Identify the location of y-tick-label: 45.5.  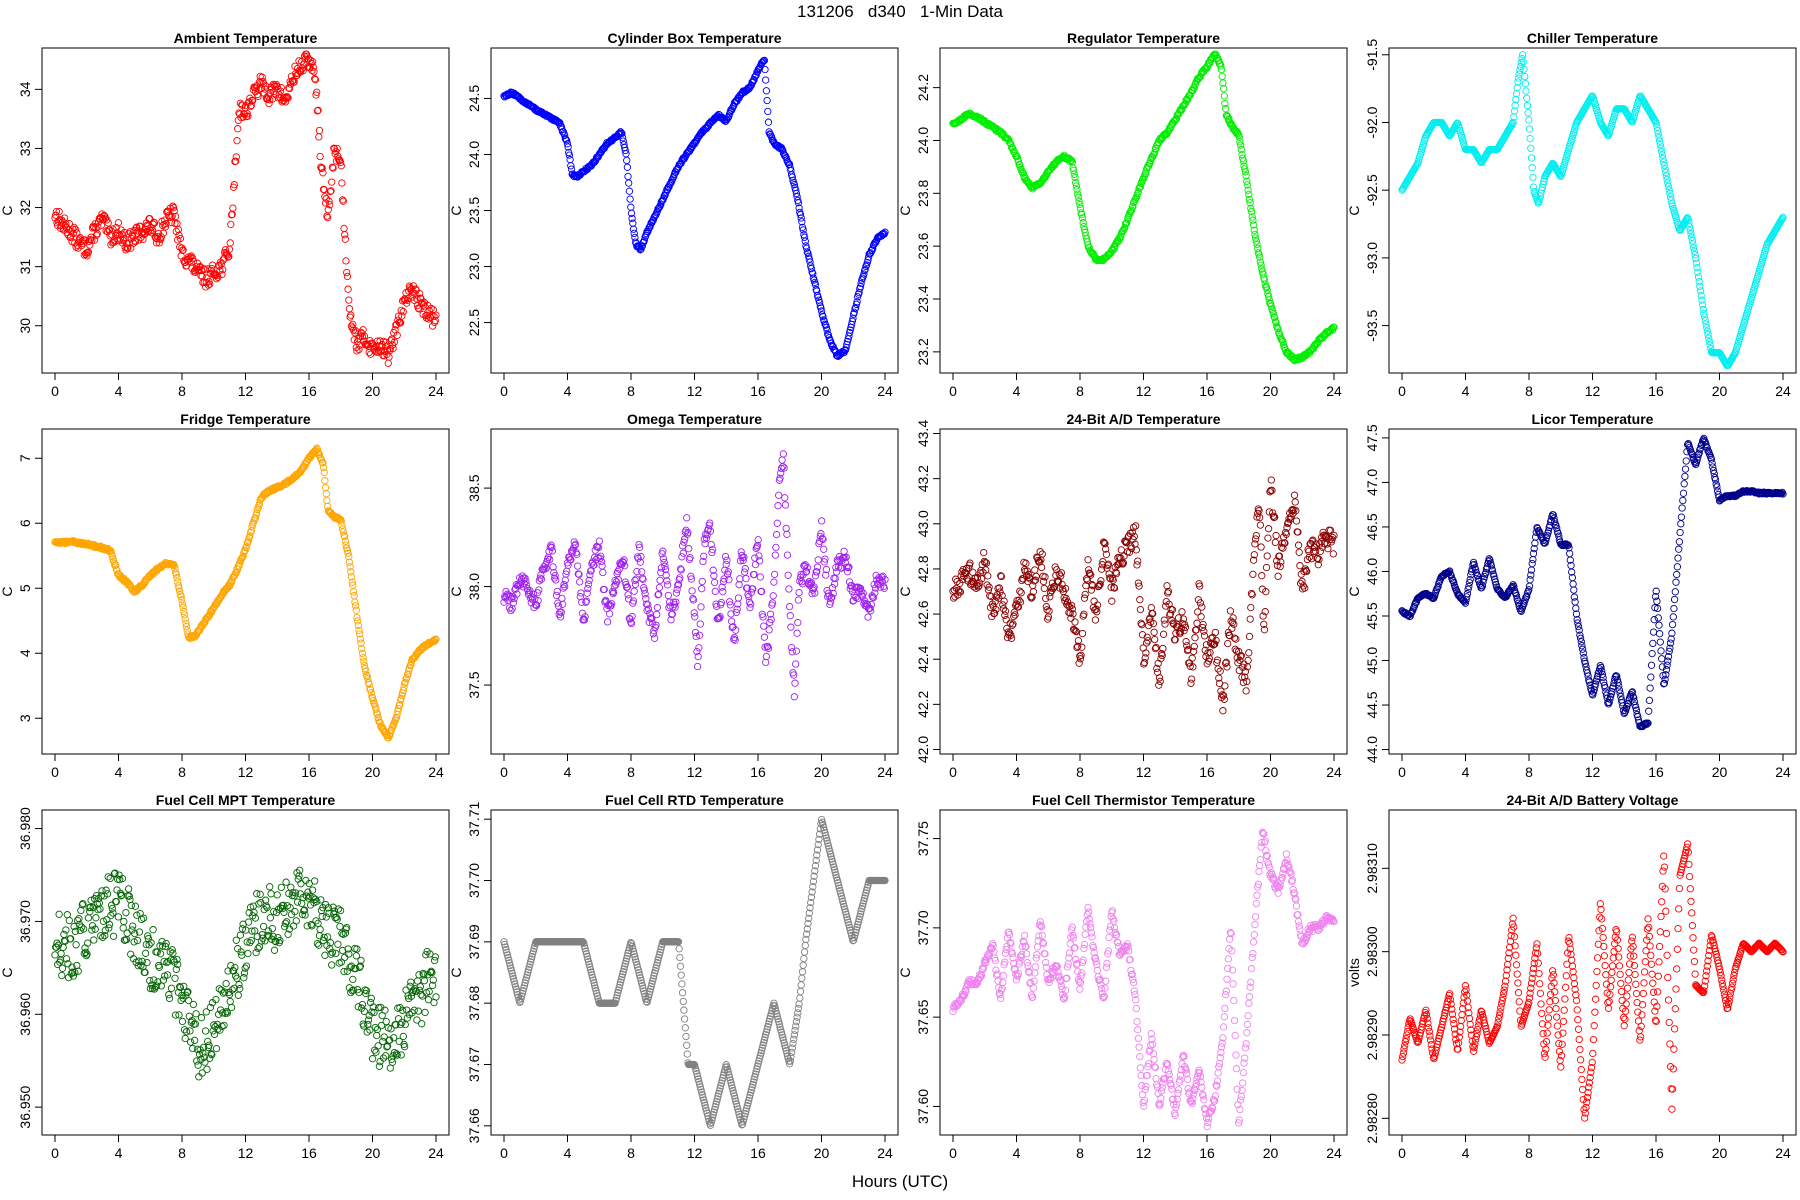
(1372, 615).